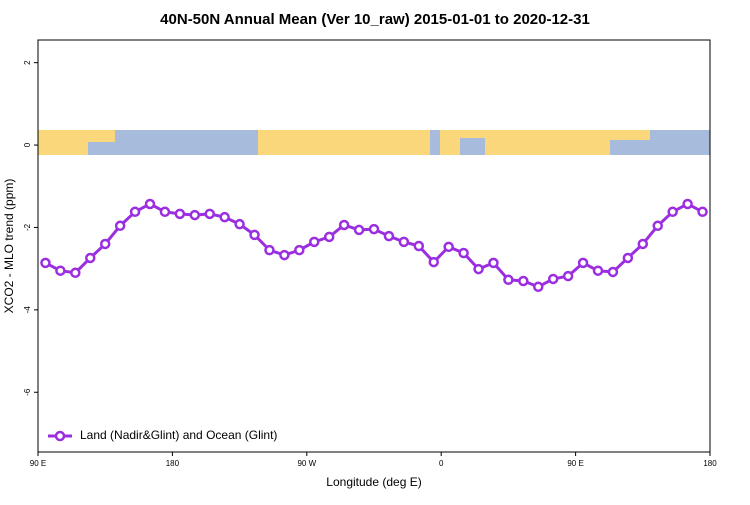 This screenshot has height=505, width=750. I want to click on x-tick-label: 90 W, so click(306, 463).